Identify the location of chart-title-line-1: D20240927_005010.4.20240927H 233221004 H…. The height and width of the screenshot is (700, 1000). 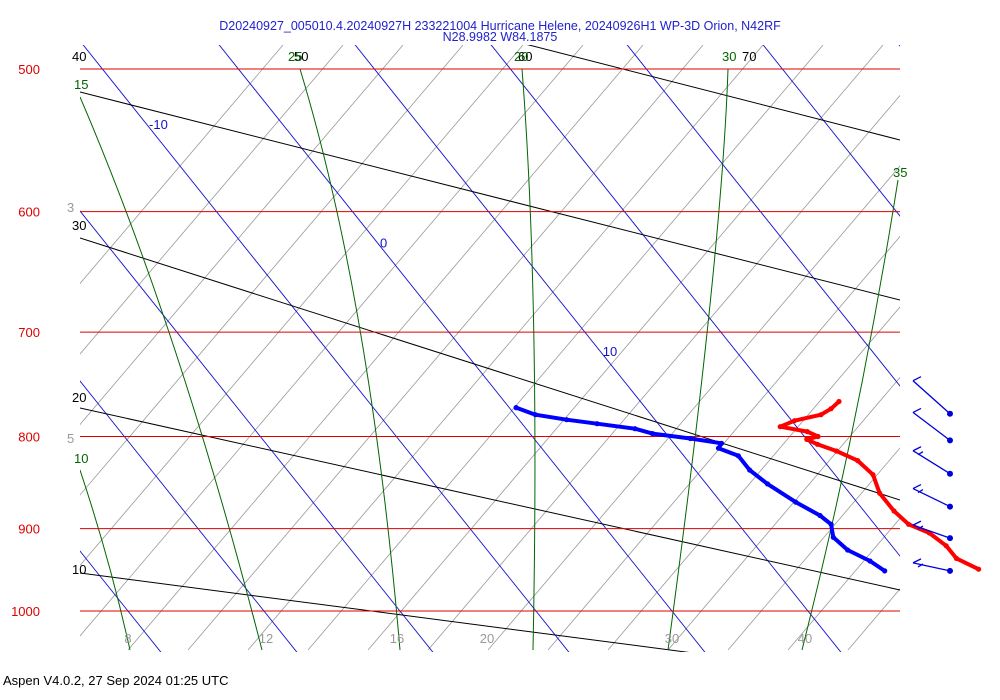
(500, 26).